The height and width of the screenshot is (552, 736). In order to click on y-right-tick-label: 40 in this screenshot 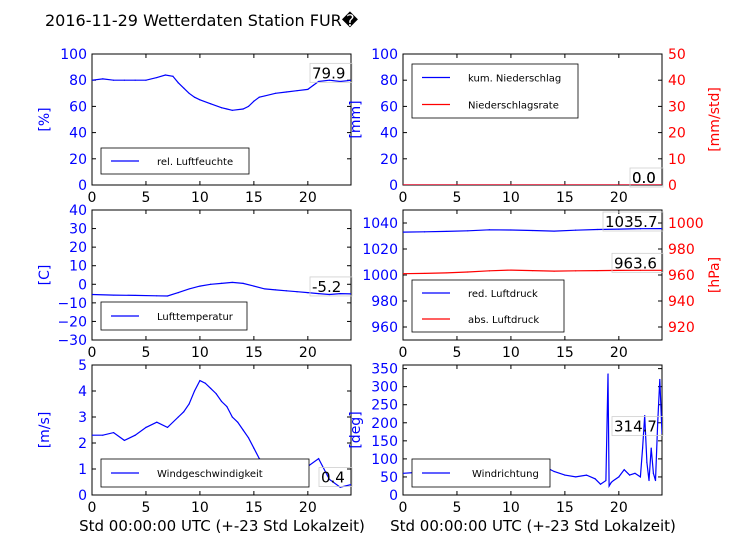, I will do `click(677, 81)`.